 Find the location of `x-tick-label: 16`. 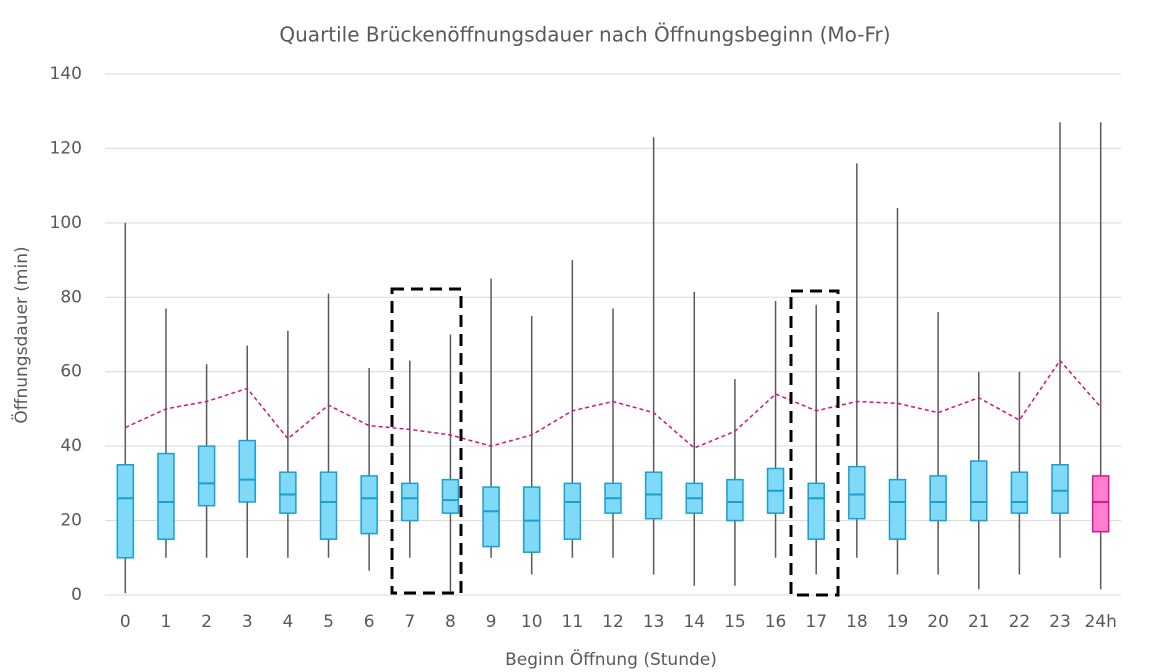

x-tick-label: 16 is located at coordinates (776, 622).